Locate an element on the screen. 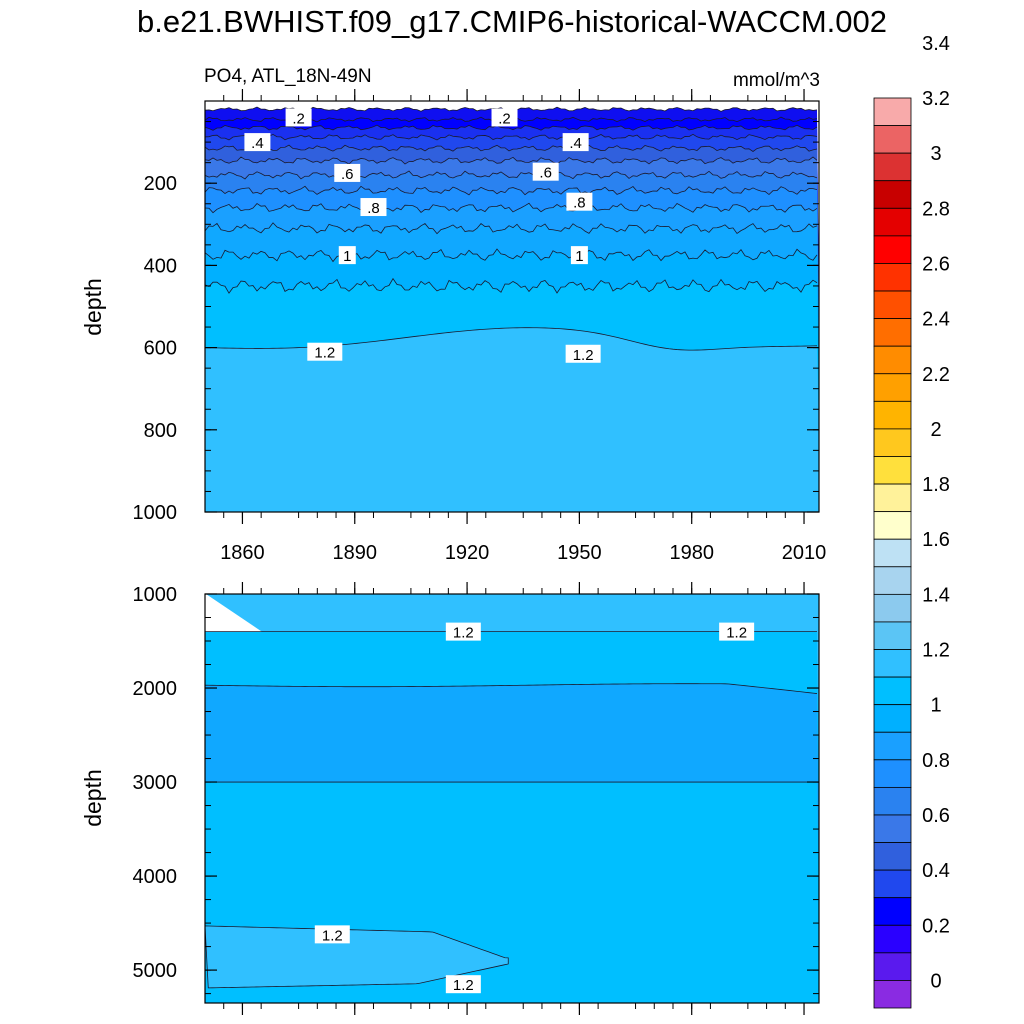 This screenshot has width=1024, height=1024. upper-y-tick-label: 800 is located at coordinates (160, 431).